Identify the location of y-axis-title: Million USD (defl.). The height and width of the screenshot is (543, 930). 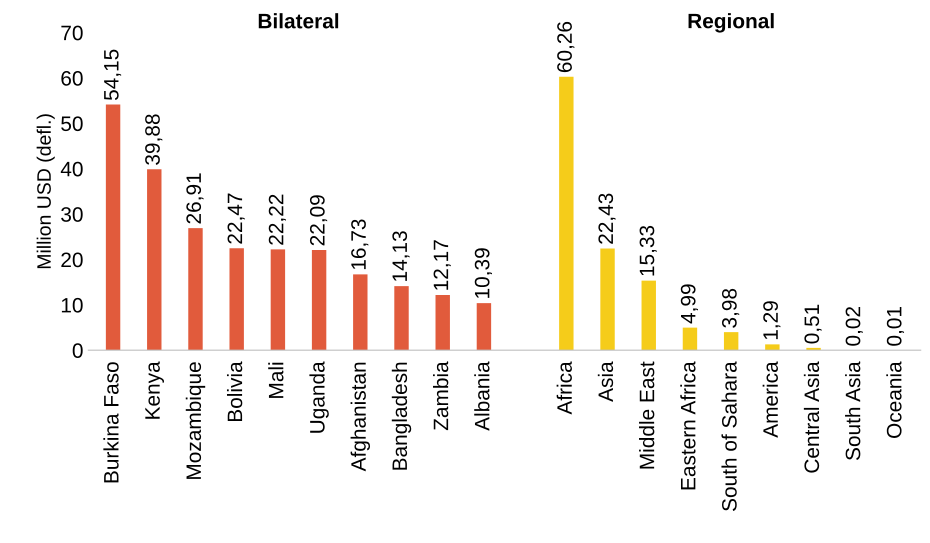
(45, 191).